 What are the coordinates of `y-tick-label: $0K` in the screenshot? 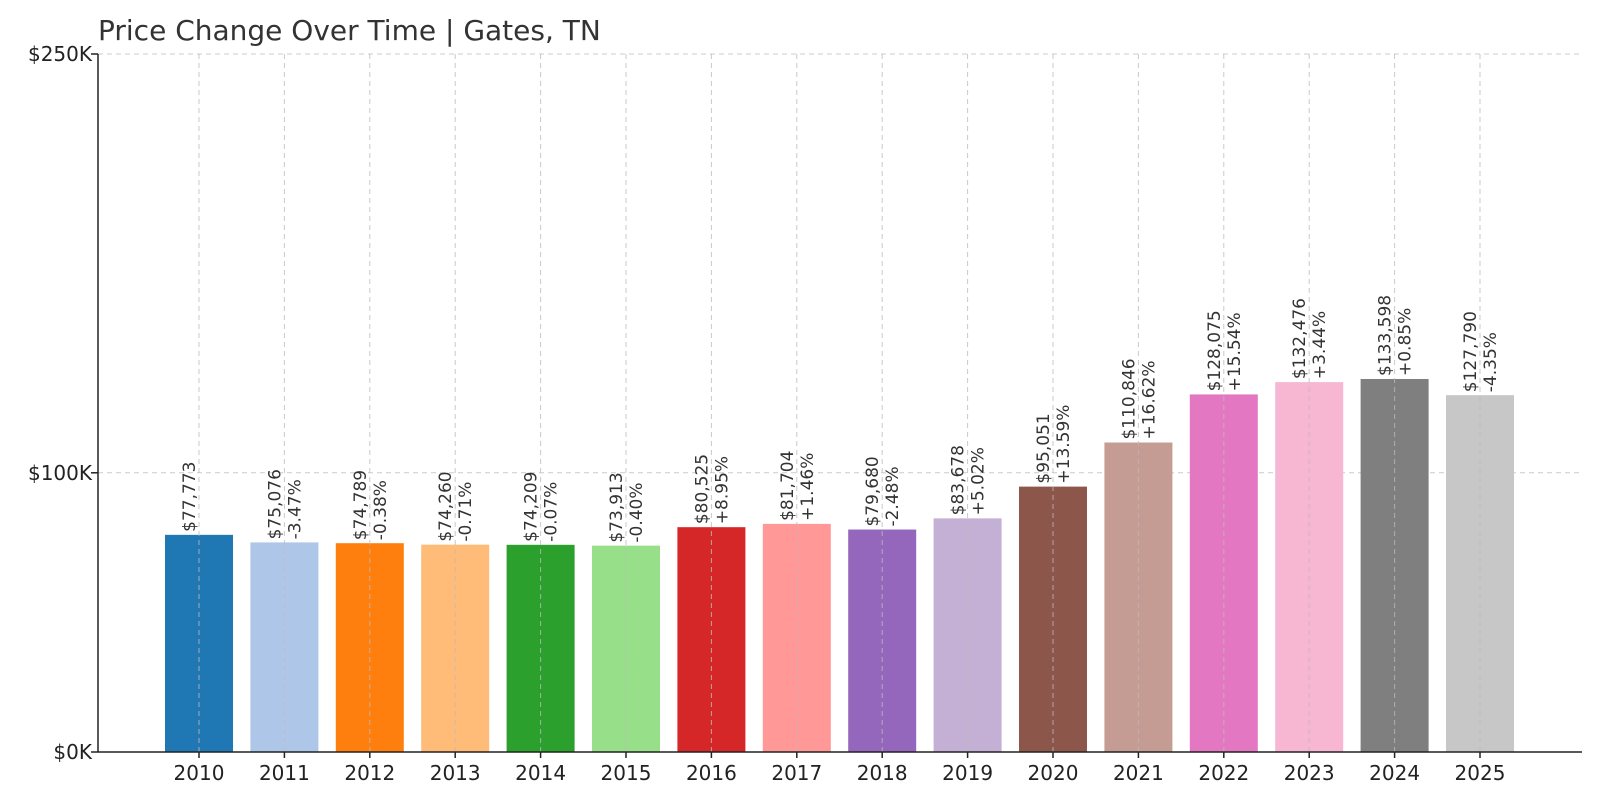 It's located at (72, 752).